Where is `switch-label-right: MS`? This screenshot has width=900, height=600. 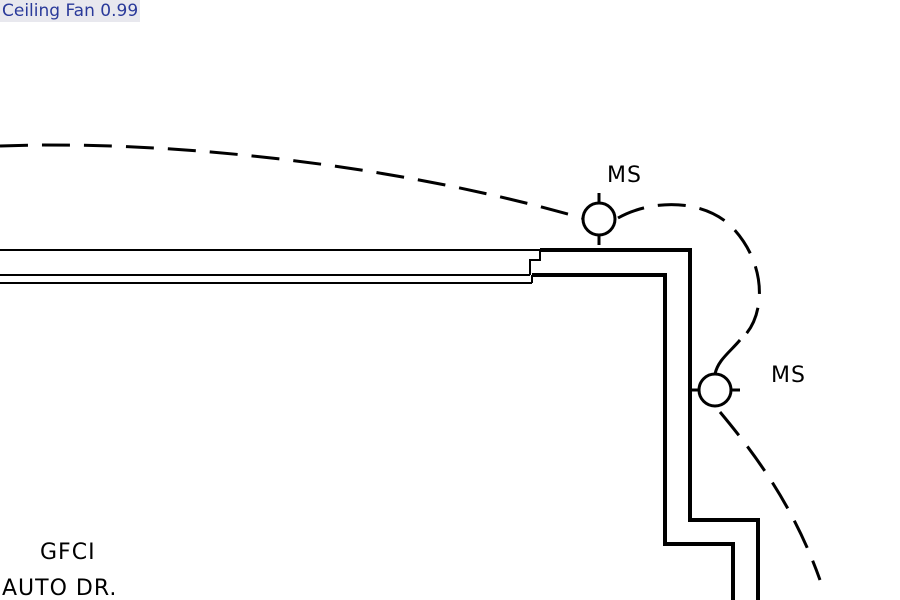
switch-label-right: MS is located at coordinates (788, 375).